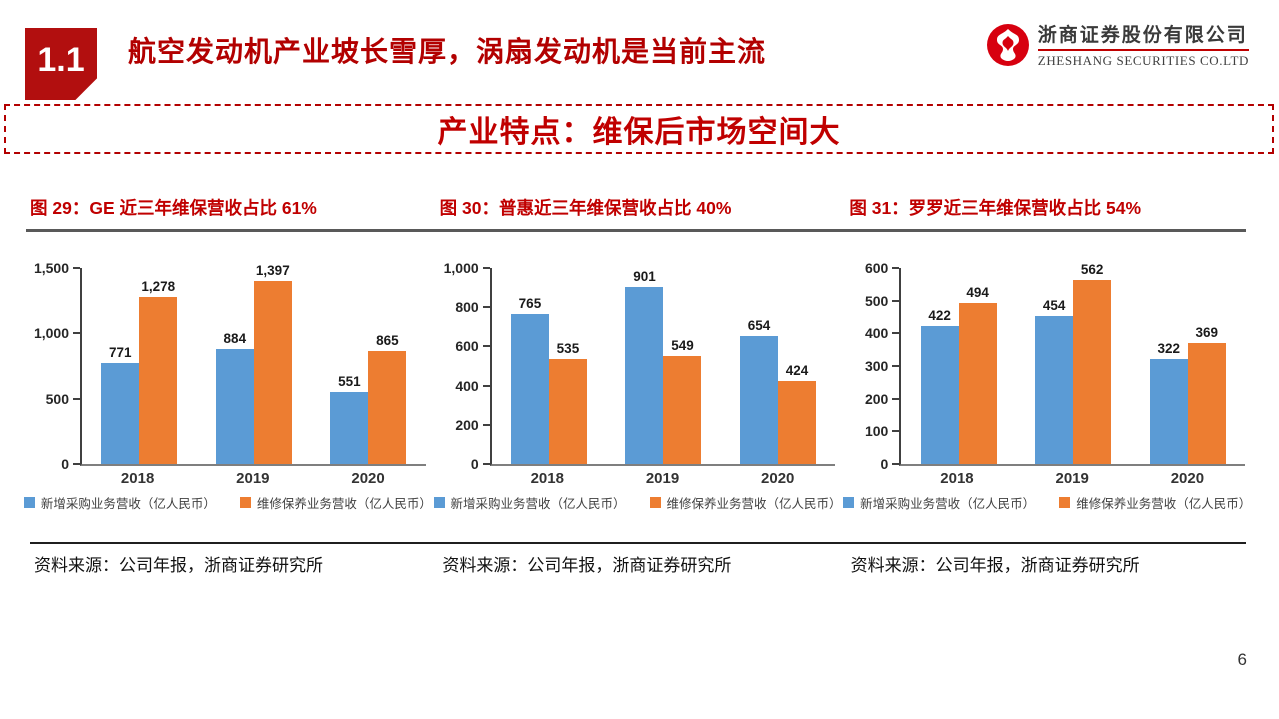 The height and width of the screenshot is (719, 1279). I want to click on plot-wrap: 422 494 454 562 322 369 2018 2019 2020, so click(1072, 374).